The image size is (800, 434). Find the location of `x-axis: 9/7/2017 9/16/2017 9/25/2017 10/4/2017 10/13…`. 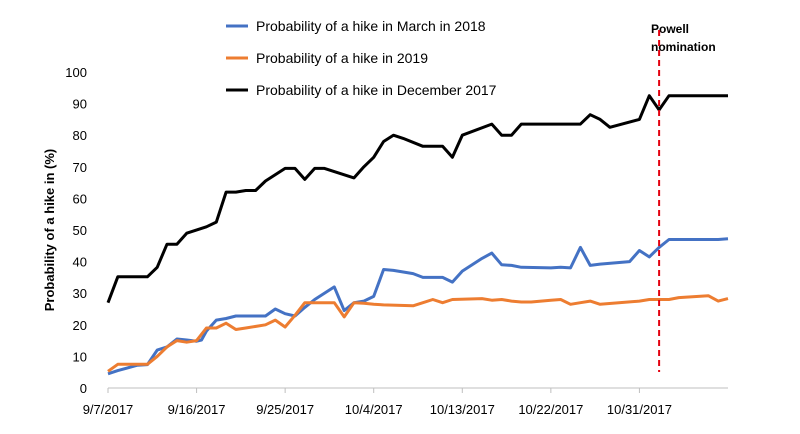

x-axis: 9/7/2017 9/16/2017 9/25/2017 10/4/2017 10/13… is located at coordinates (405, 402).